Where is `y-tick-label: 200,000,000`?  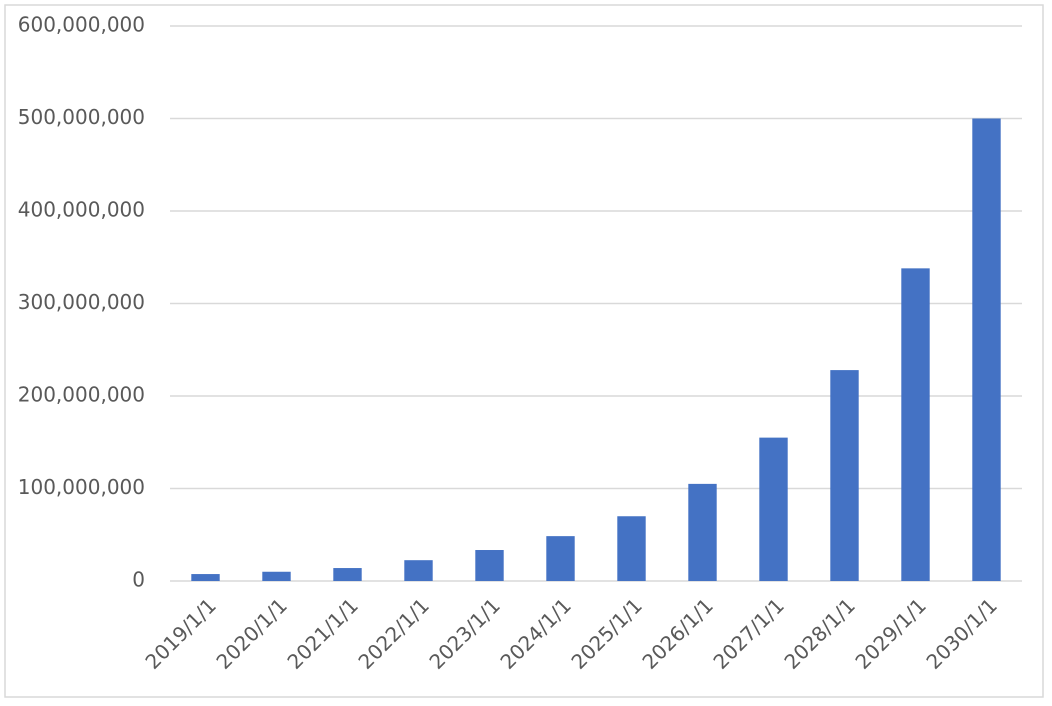
y-tick-label: 200,000,000 is located at coordinates (81, 395).